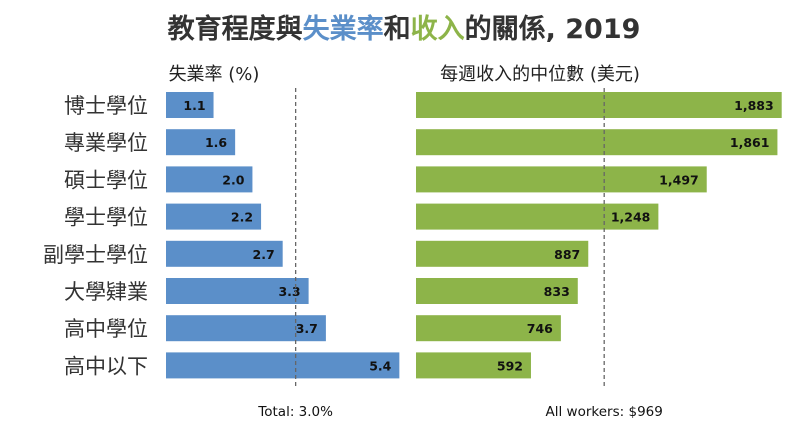 This screenshot has height=429, width=808. Describe the element at coordinates (235, 29) in the screenshot. I see `title-part-1: 教育程度與` at that location.